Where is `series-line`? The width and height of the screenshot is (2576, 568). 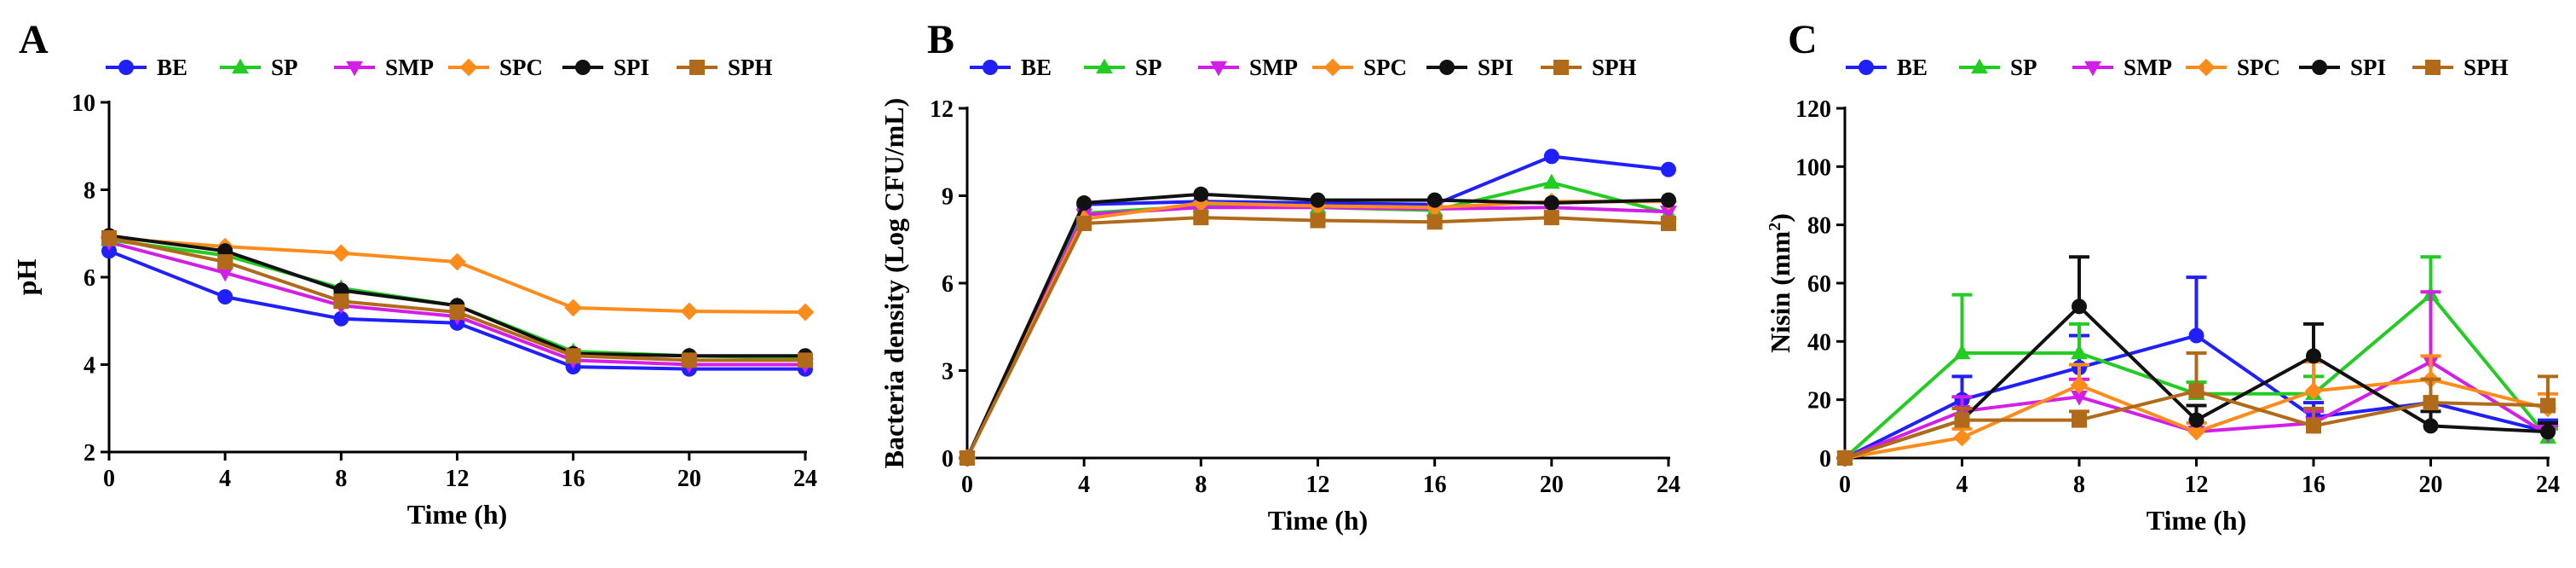 series-line is located at coordinates (1317, 338).